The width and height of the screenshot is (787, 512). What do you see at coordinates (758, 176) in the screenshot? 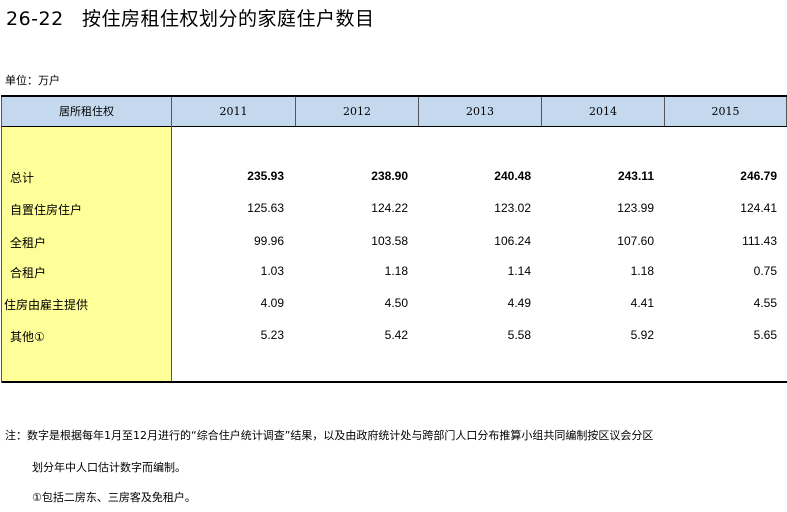
I see `table-cell: 246.79` at bounding box center [758, 176].